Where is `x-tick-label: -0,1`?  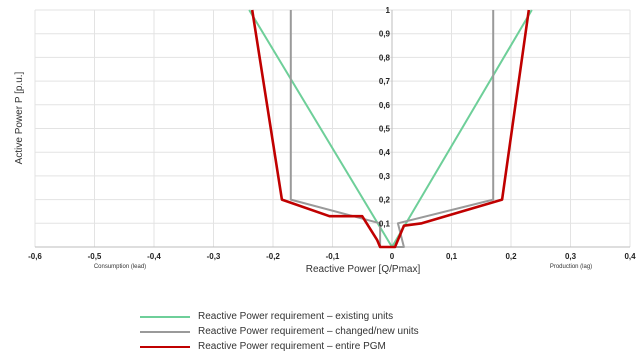 x-tick-label: -0,1 is located at coordinates (333, 256).